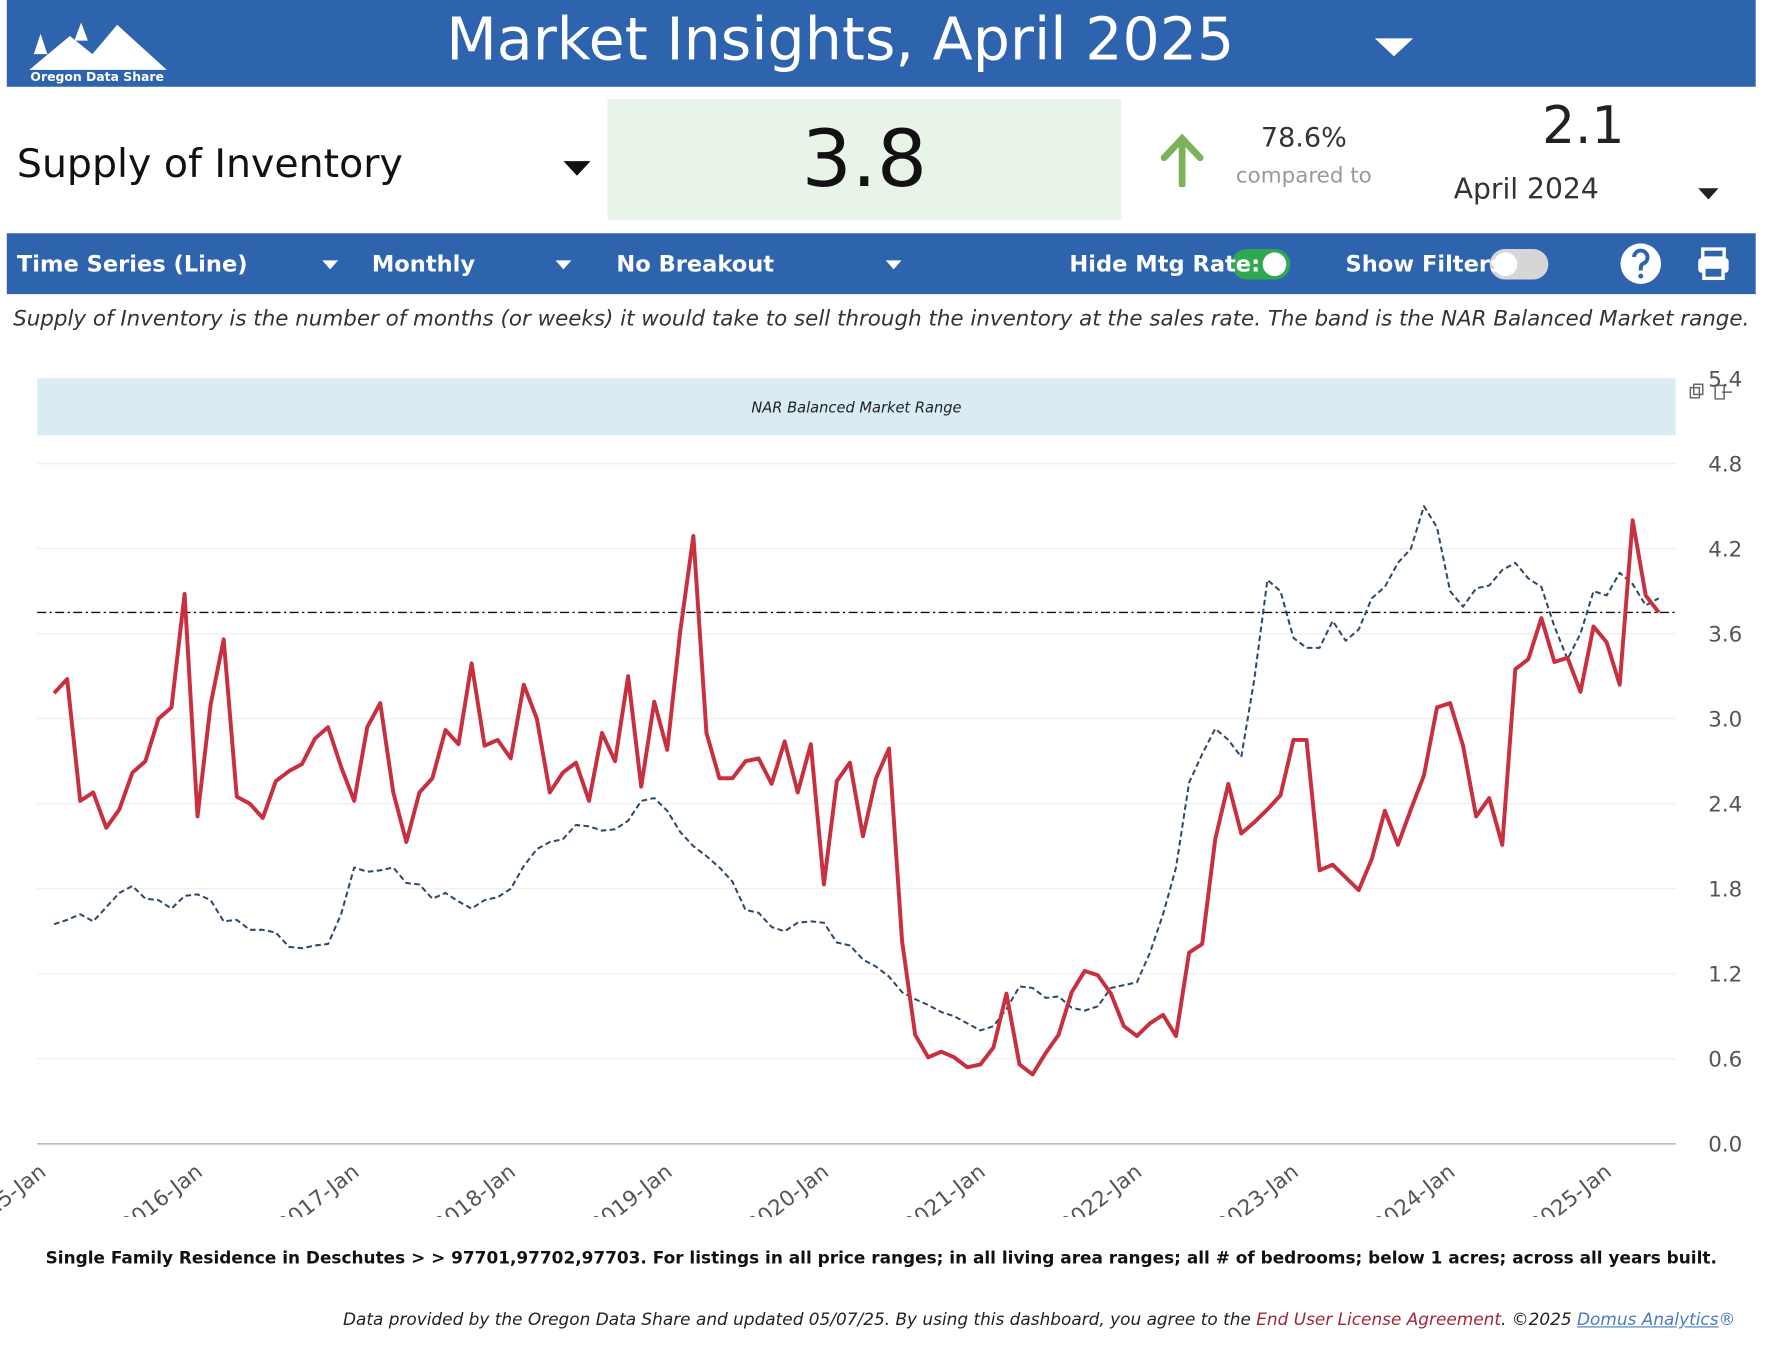 The height and width of the screenshot is (1347, 1767). Describe the element at coordinates (1570, 1188) in the screenshot. I see `x-tick-label: 2025-Jan` at that location.